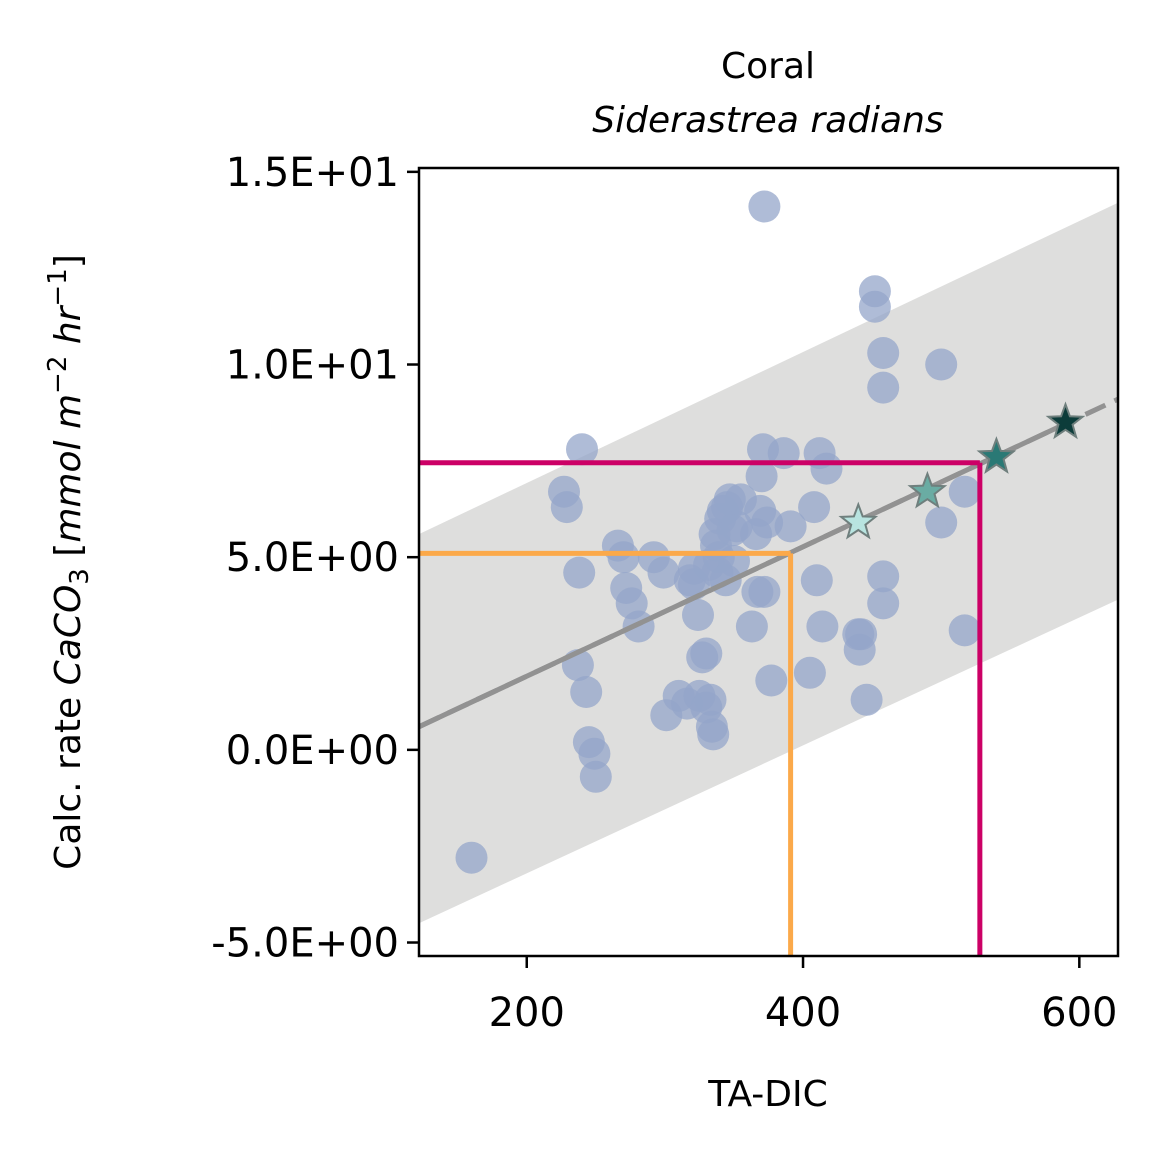 The height and width of the screenshot is (1160, 1172). I want to click on y-tick-label-4: 1.5E+01, so click(312, 173).